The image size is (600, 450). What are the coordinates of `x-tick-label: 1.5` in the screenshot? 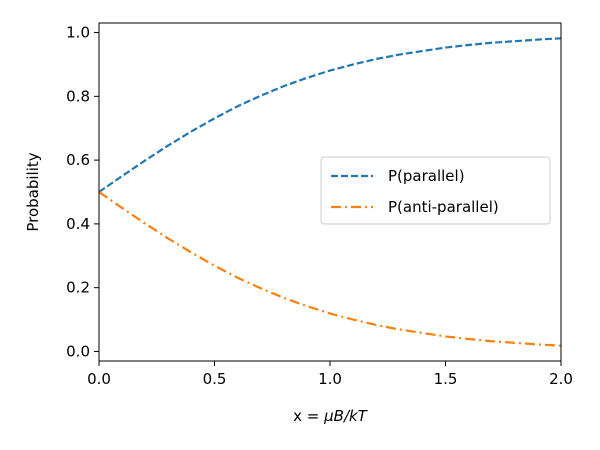 It's located at (446, 379).